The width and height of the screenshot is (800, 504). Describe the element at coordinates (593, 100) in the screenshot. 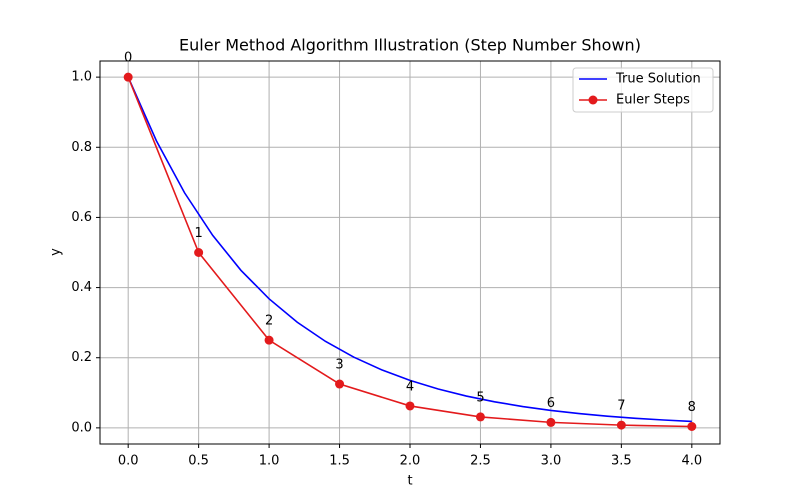

I see `legend-marker` at that location.